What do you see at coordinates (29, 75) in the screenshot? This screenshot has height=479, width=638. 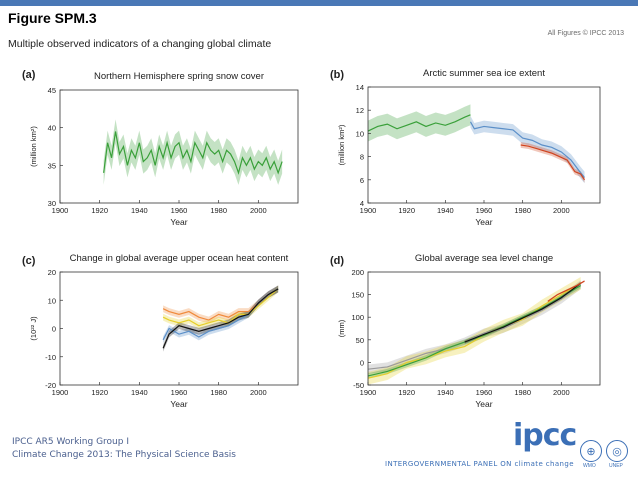 I see `panel-letter: (a)` at bounding box center [29, 75].